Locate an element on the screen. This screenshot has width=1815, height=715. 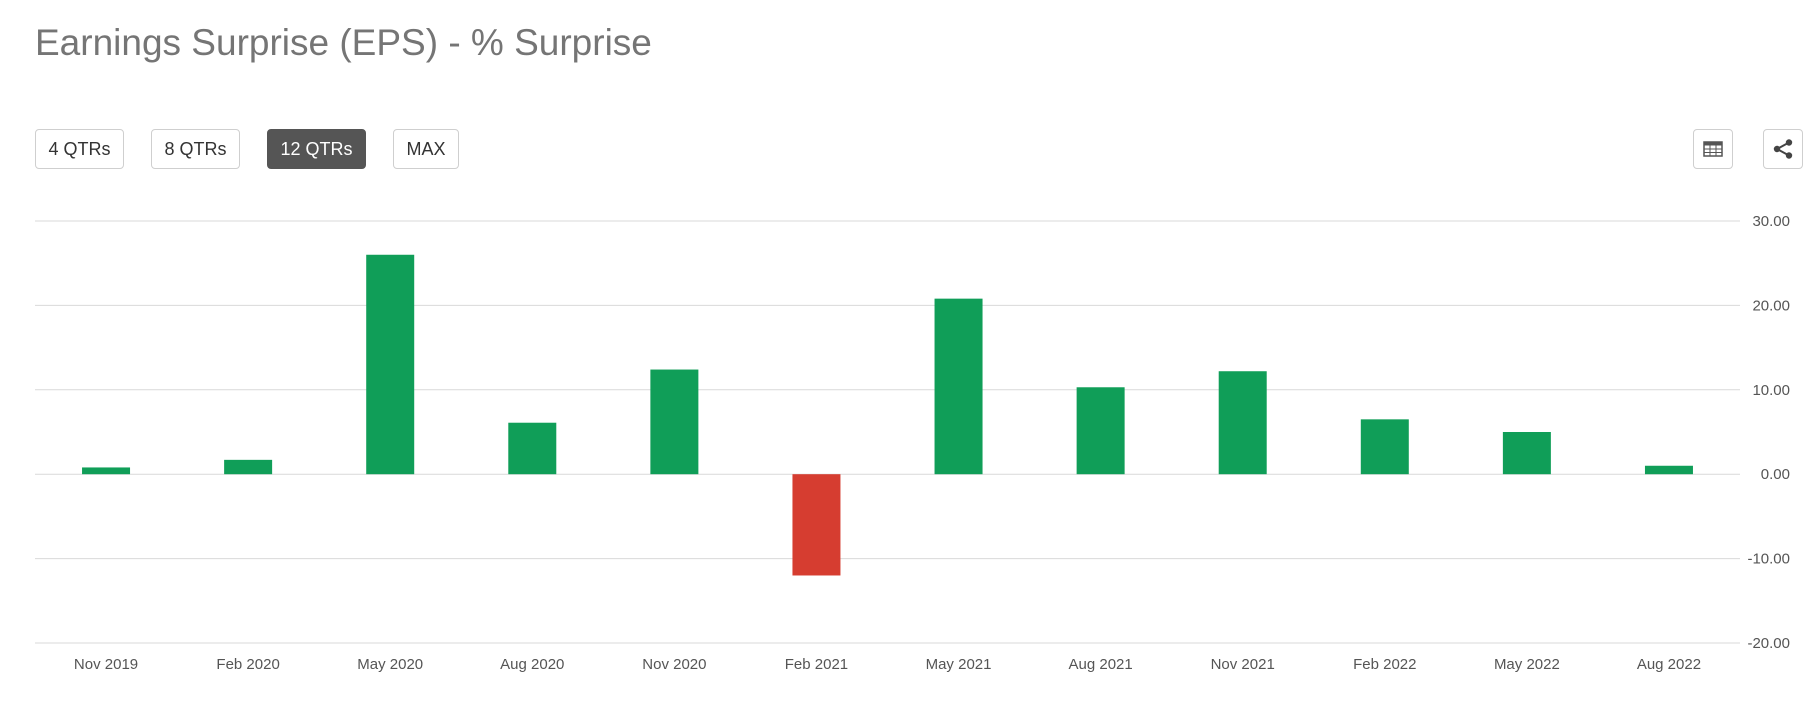
range-button-8-qtrs: 8 QTRs is located at coordinates (195, 149).